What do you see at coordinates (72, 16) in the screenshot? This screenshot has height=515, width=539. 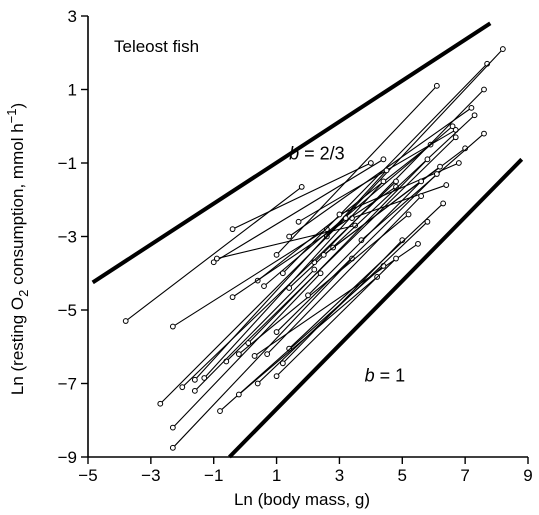 I see `y-tick-label: 3` at bounding box center [72, 16].